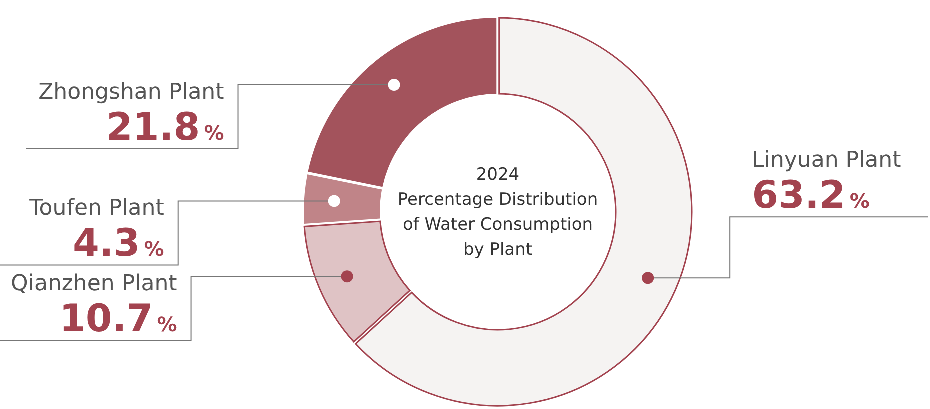 Image resolution: width=930 pixels, height=409 pixels. What do you see at coordinates (827, 161) in the screenshot?
I see `slice-label: Linyuan Plant` at bounding box center [827, 161].